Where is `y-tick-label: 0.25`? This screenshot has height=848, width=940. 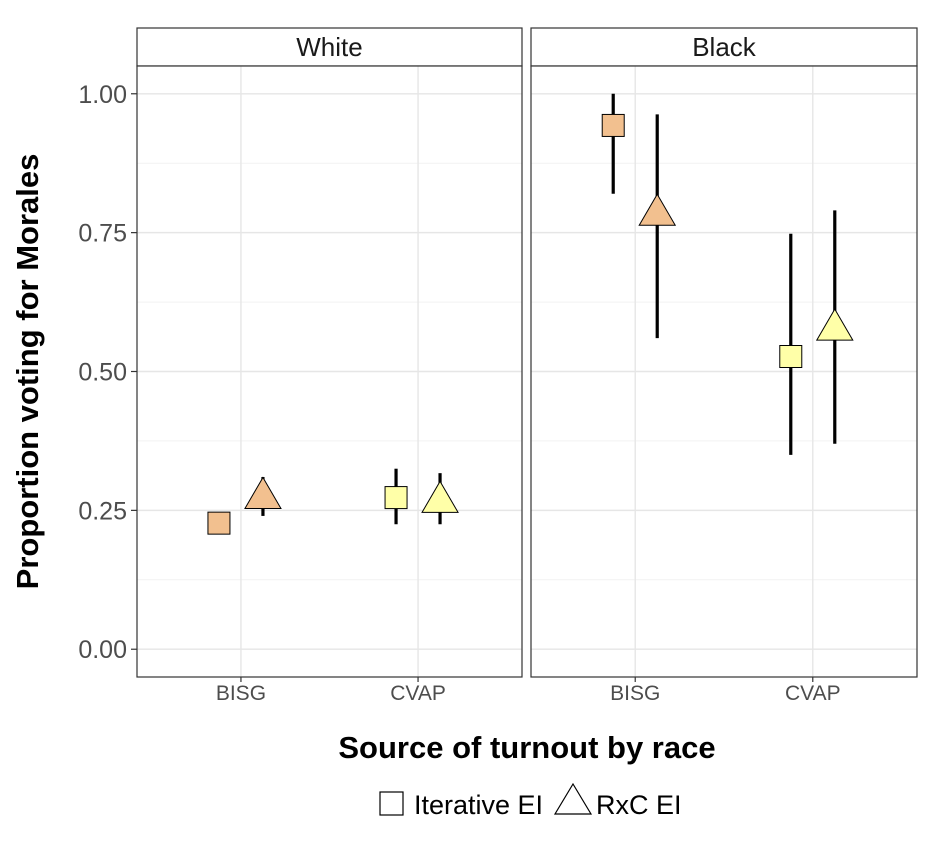 y-tick-label: 0.25 is located at coordinates (102, 511).